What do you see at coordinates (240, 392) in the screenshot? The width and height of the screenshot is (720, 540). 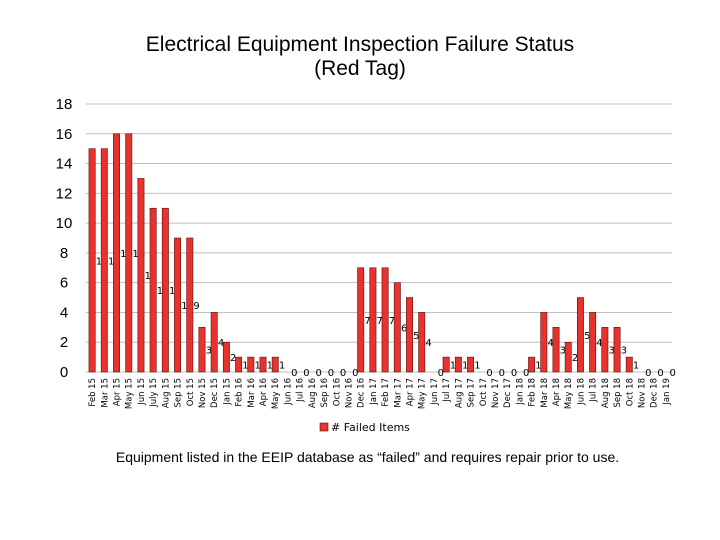 I see `x-tick-label: Feb 16` at bounding box center [240, 392].